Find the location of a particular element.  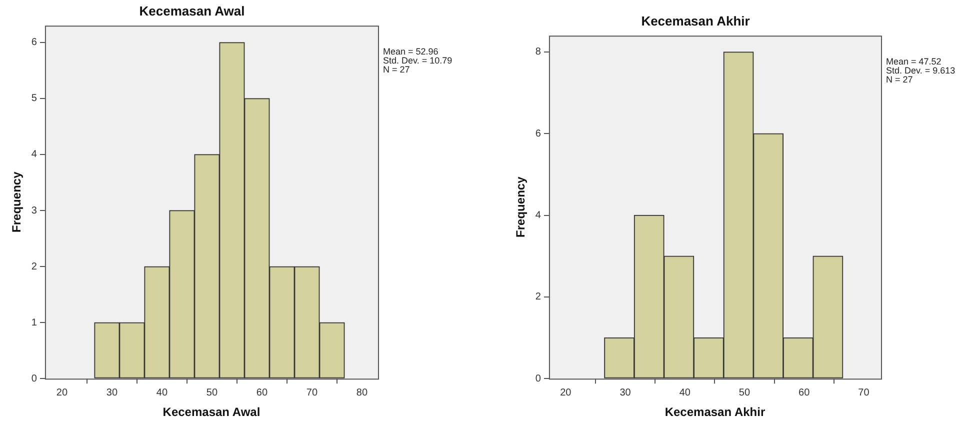

chart-title: Kecemasan Awal is located at coordinates (192, 10).